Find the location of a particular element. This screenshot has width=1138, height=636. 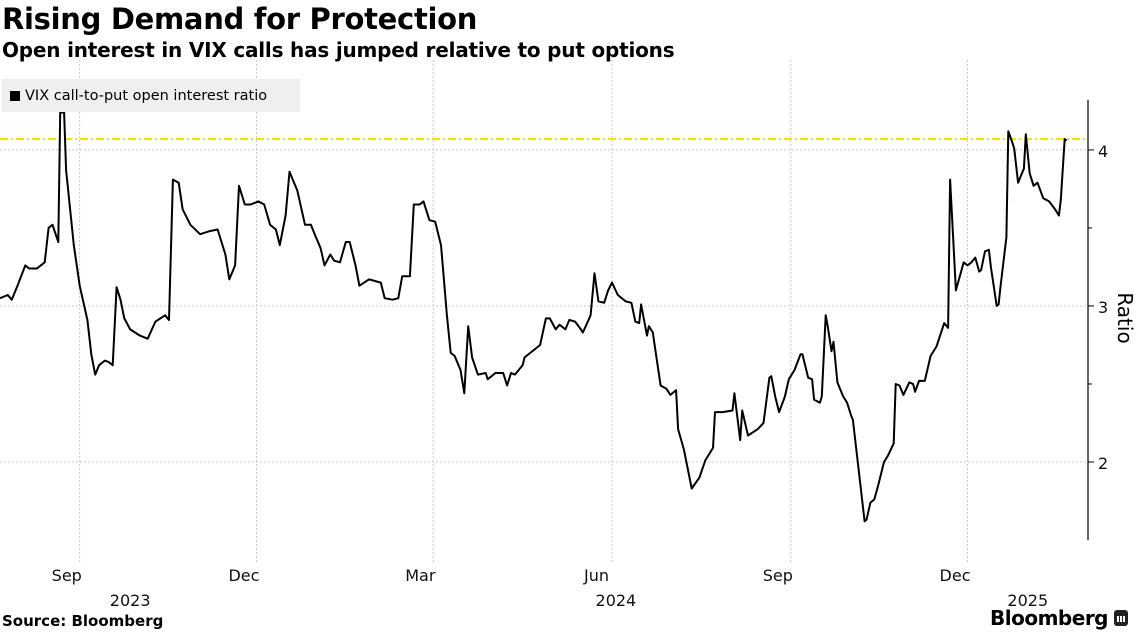

source-note: Source: Bloomberg is located at coordinates (83, 621).